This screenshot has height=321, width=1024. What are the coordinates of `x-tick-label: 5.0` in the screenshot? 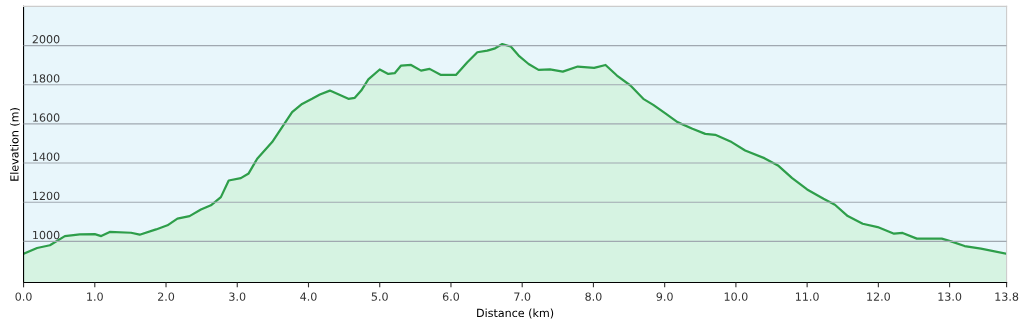 It's located at (379, 296).